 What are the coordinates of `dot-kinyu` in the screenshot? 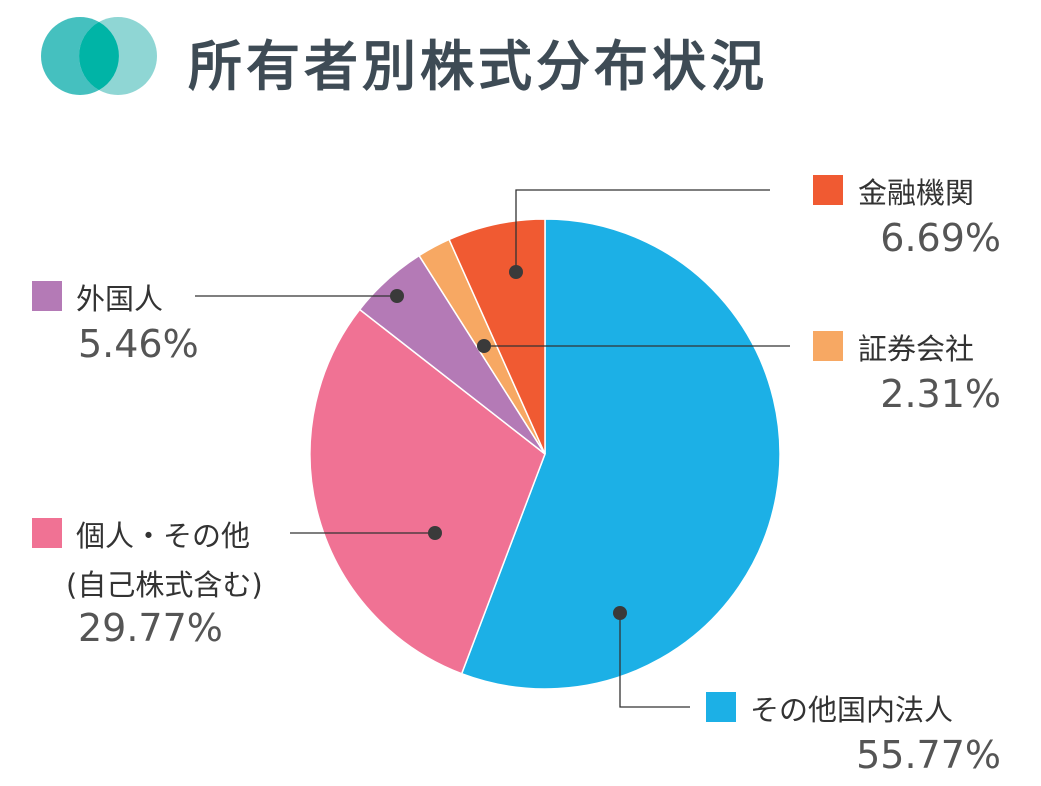 It's located at (516, 272).